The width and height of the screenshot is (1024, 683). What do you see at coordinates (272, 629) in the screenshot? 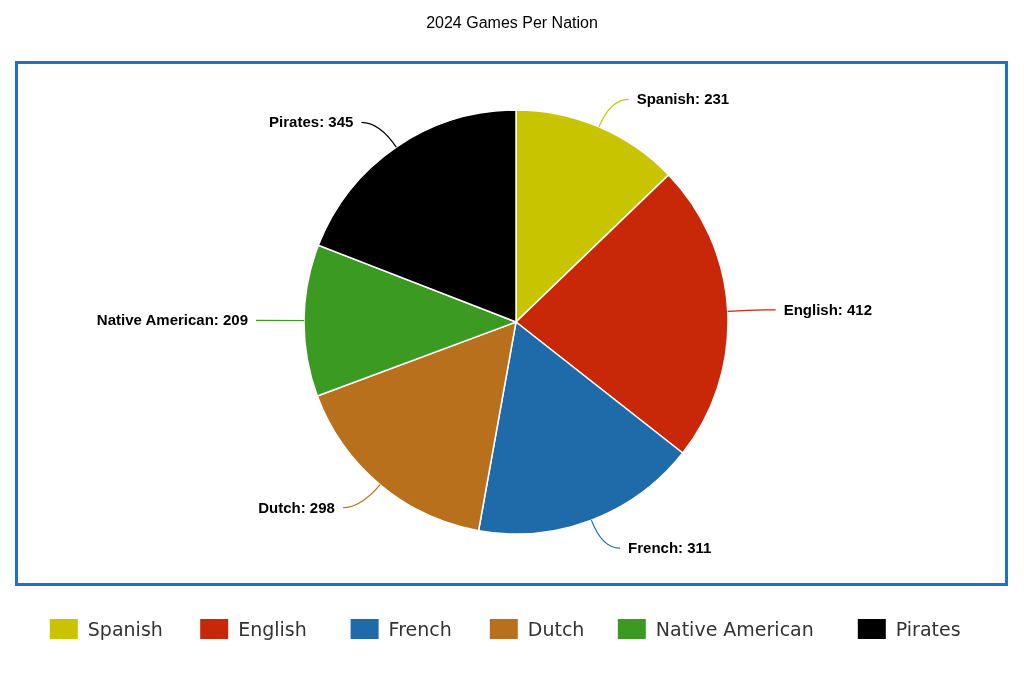
I see `legend-label: English` at bounding box center [272, 629].